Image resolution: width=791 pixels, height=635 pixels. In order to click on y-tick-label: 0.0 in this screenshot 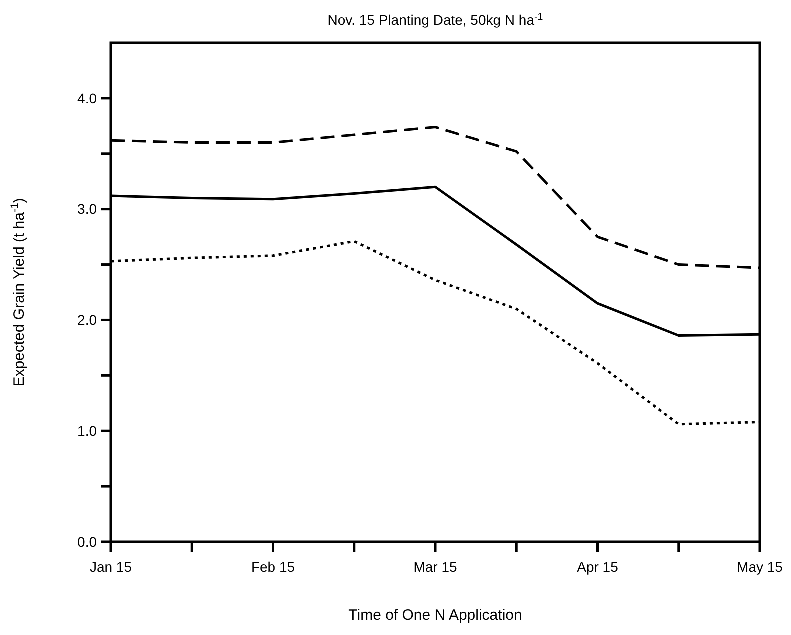, I will do `click(88, 542)`.